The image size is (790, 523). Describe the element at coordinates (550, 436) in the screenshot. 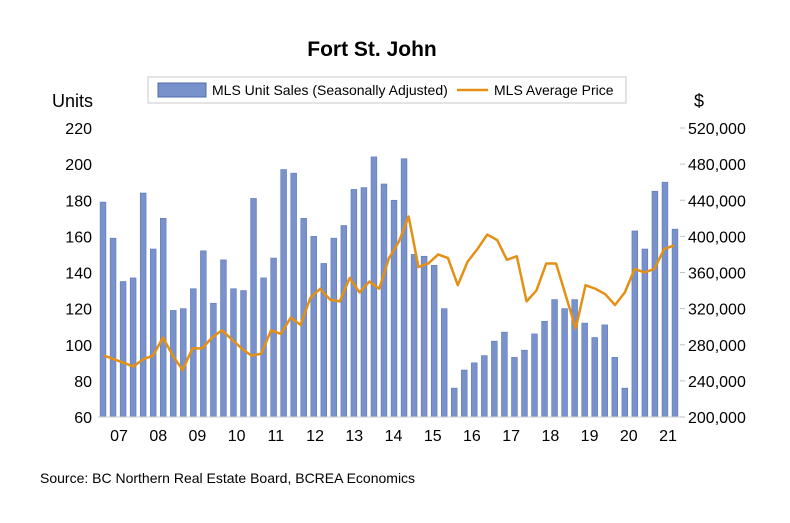

I see `x-tick-label: 18` at that location.